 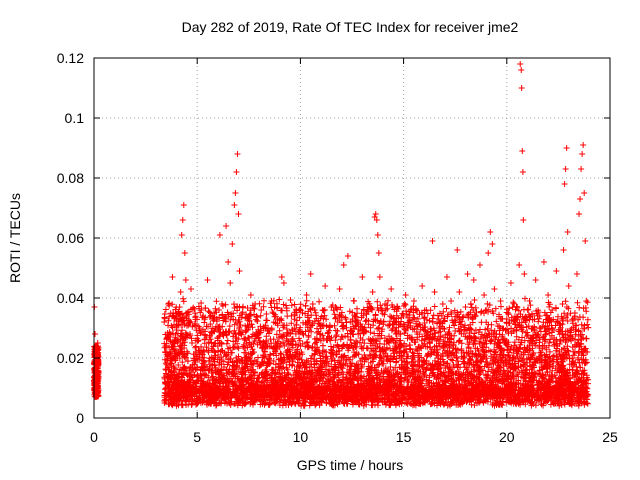 What do you see at coordinates (350, 465) in the screenshot?
I see `x-axis-label: GPS time / hours` at bounding box center [350, 465].